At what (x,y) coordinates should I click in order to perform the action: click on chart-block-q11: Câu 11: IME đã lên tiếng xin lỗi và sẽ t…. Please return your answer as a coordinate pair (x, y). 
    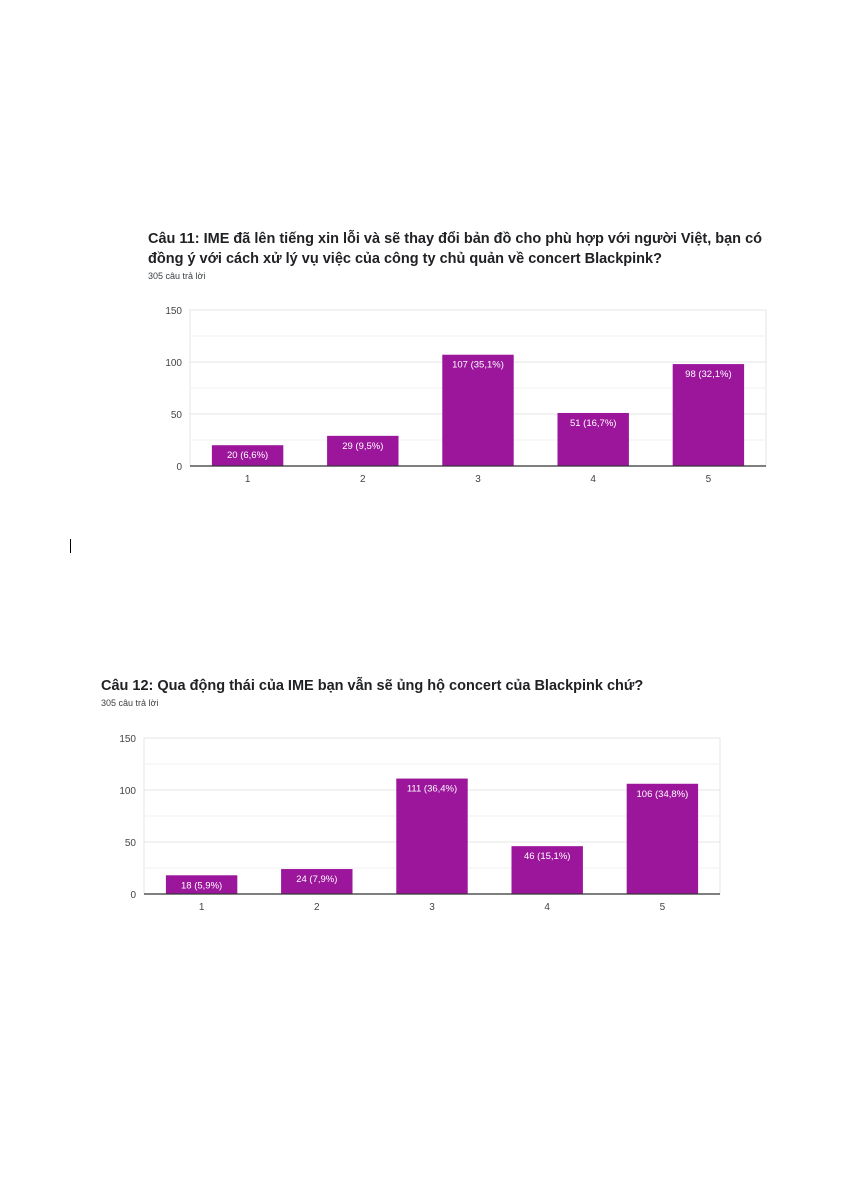
    Looking at the image, I should click on (458, 255).